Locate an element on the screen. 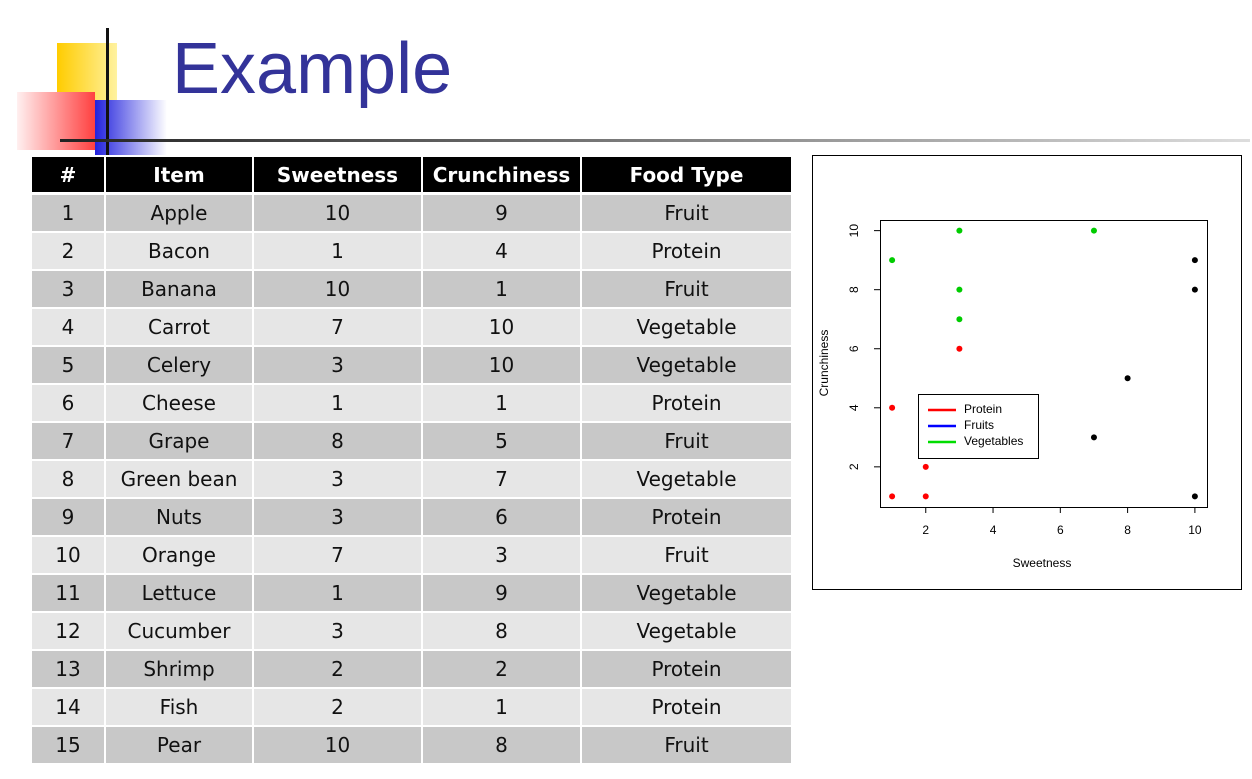  table-cell: 14 is located at coordinates (68, 707).